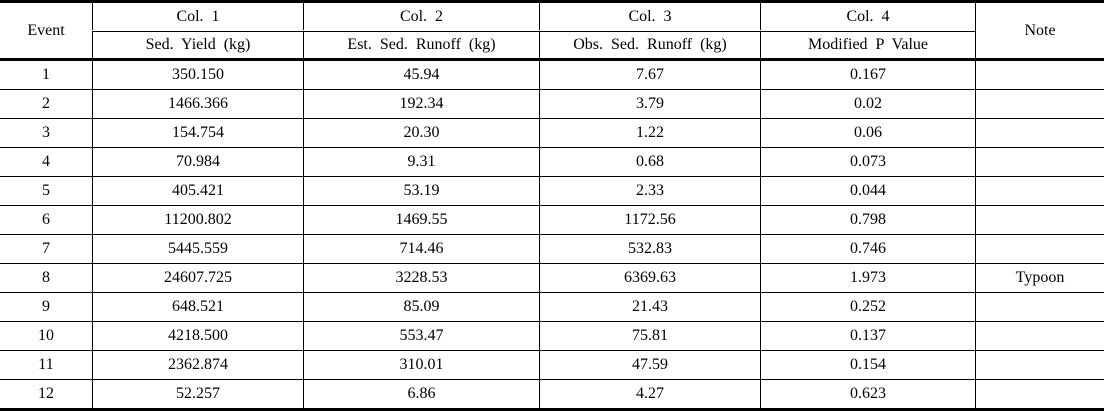 This screenshot has height=411, width=1104. Describe the element at coordinates (421, 44) in the screenshot. I see `header-col2-subtitle: Est. Sed. Runoff (kg)` at that location.